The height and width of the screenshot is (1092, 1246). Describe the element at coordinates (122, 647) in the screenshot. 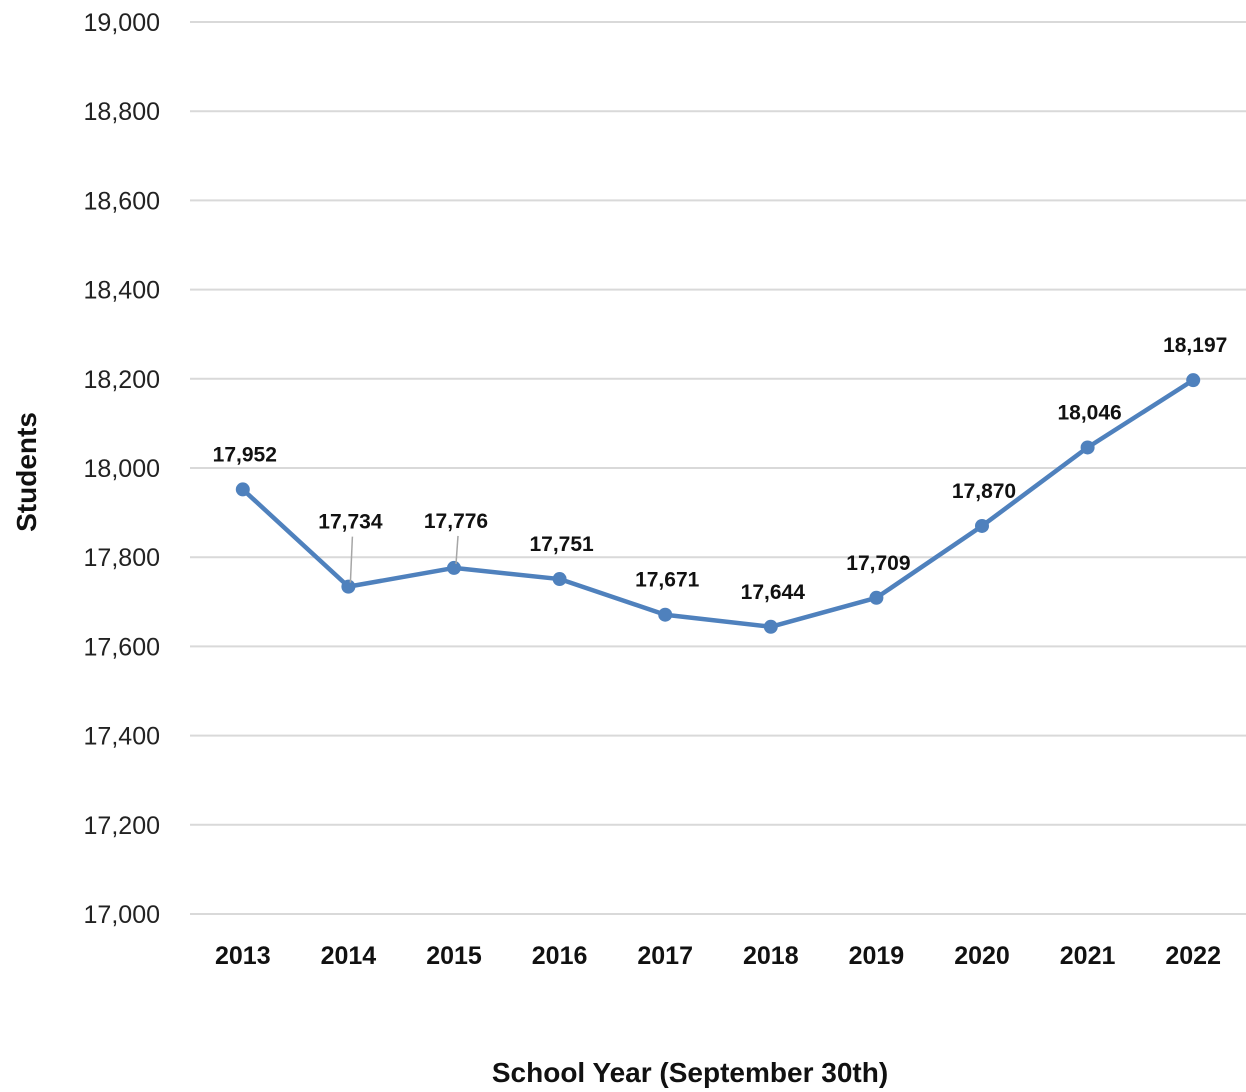

I see `y-tick-label: 17,600` at that location.